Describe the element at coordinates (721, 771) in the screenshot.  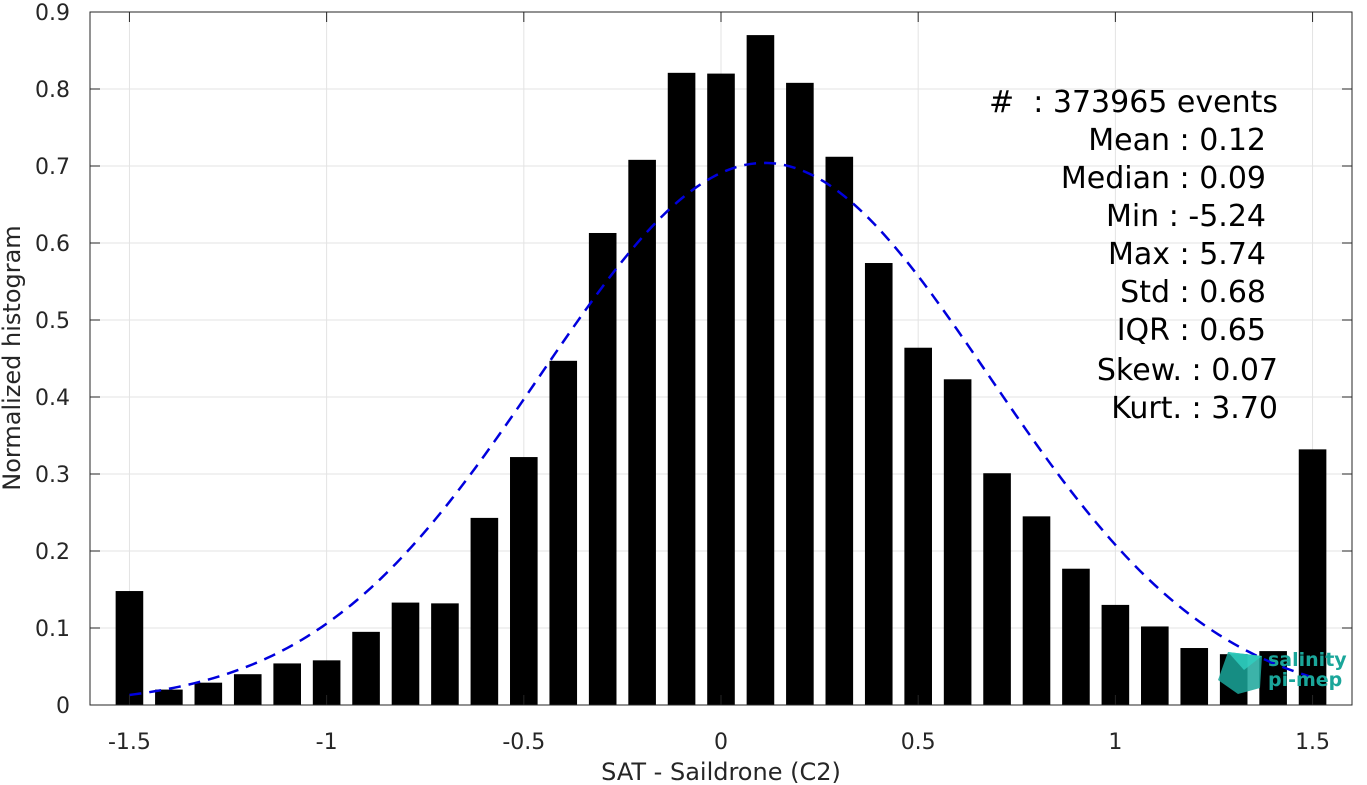
I see `x-axis-label: SAT - Saildrone (C2)` at that location.